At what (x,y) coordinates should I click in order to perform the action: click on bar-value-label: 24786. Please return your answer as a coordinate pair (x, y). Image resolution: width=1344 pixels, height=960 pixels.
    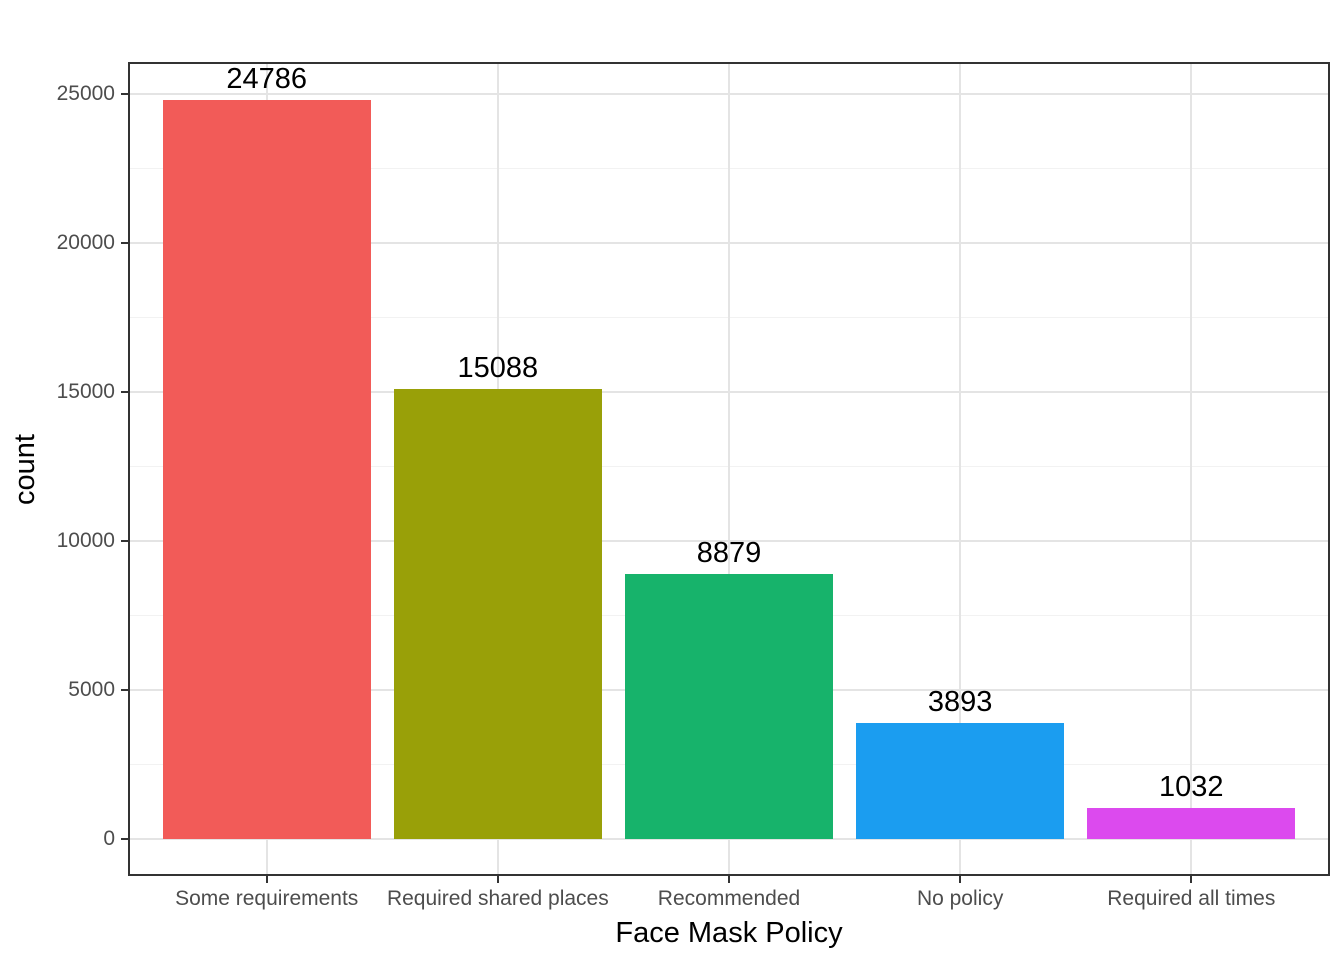
    Looking at the image, I should click on (267, 78).